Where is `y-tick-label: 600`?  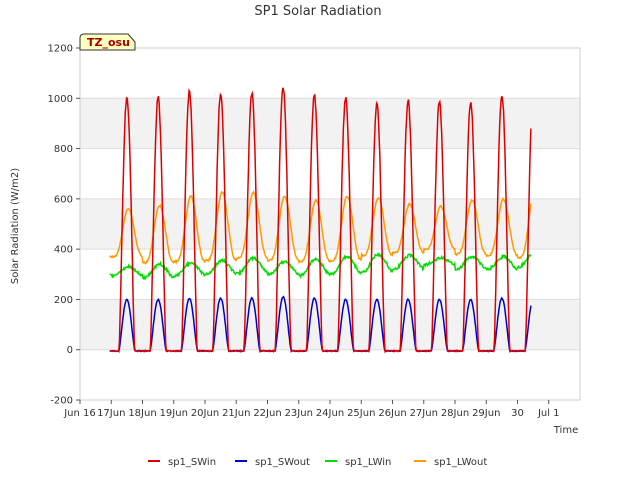
y-tick-label: 600 is located at coordinates (63, 199).